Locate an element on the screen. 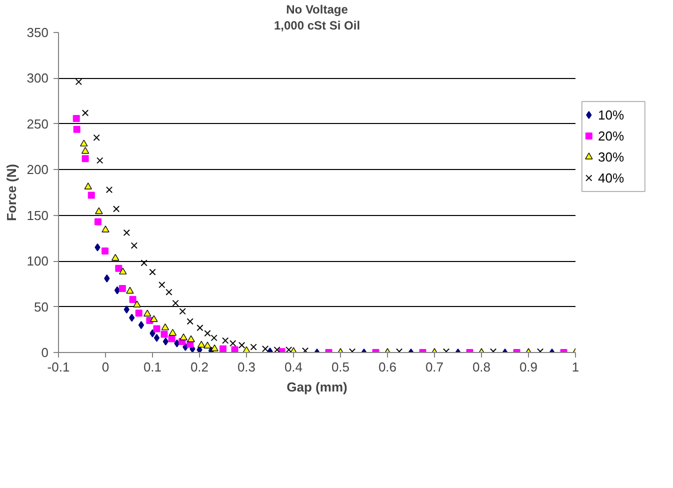 The width and height of the screenshot is (673, 488). x-tick-label: 0.4 is located at coordinates (293, 367).